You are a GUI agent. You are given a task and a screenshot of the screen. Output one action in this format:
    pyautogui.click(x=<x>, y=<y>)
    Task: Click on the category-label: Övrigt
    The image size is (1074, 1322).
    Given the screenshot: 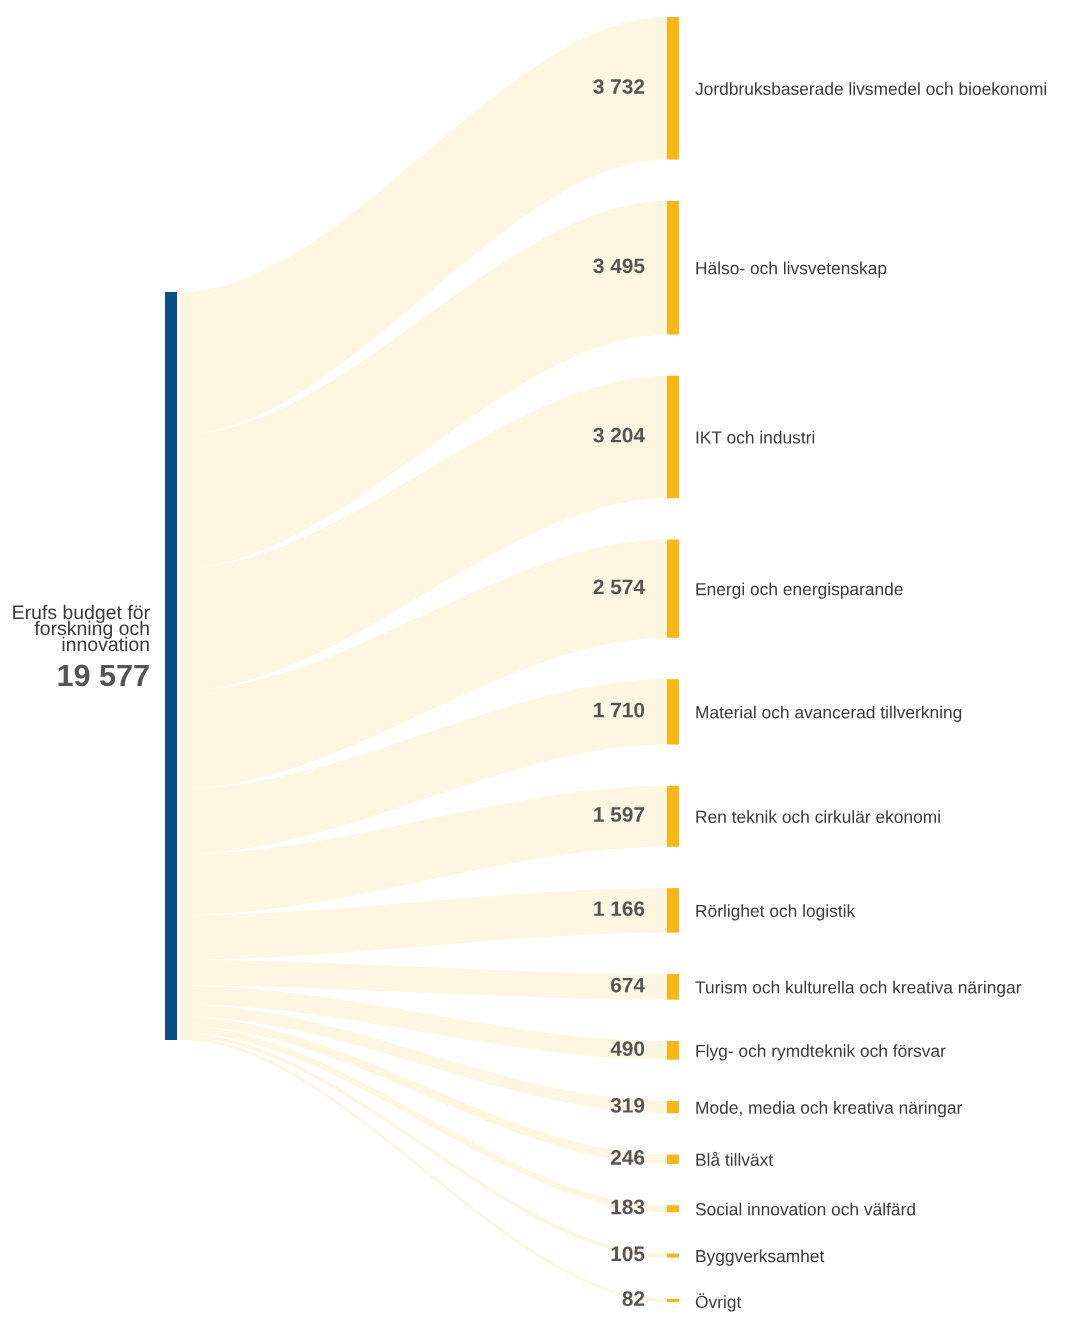 What is the action you would take?
    pyautogui.click(x=718, y=1302)
    